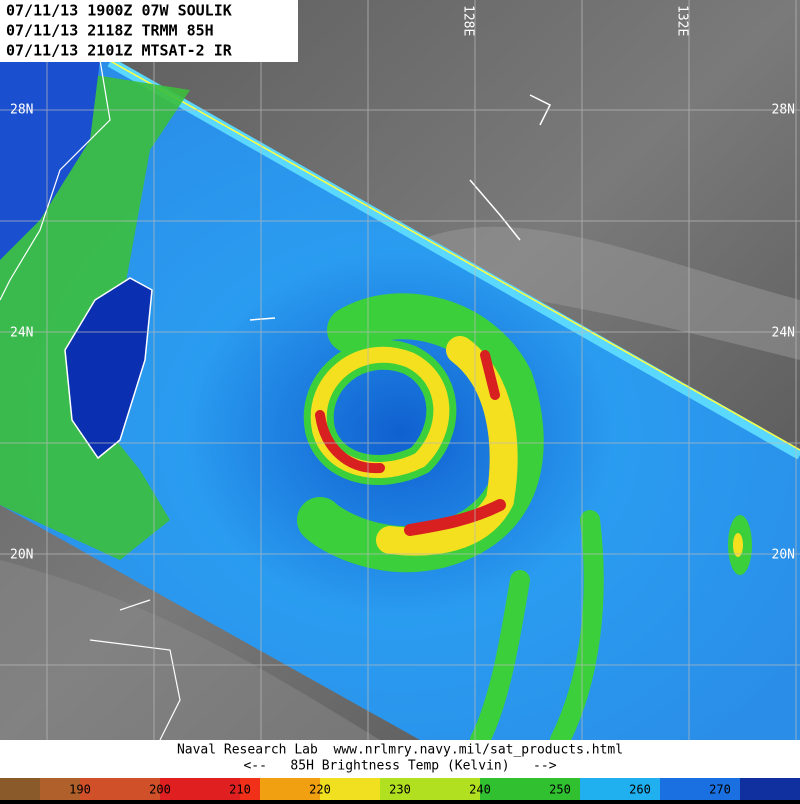 The width and height of the screenshot is (800, 804). I want to click on header-line: 07/11/13 2118Z TRMM 85H, so click(110, 31).